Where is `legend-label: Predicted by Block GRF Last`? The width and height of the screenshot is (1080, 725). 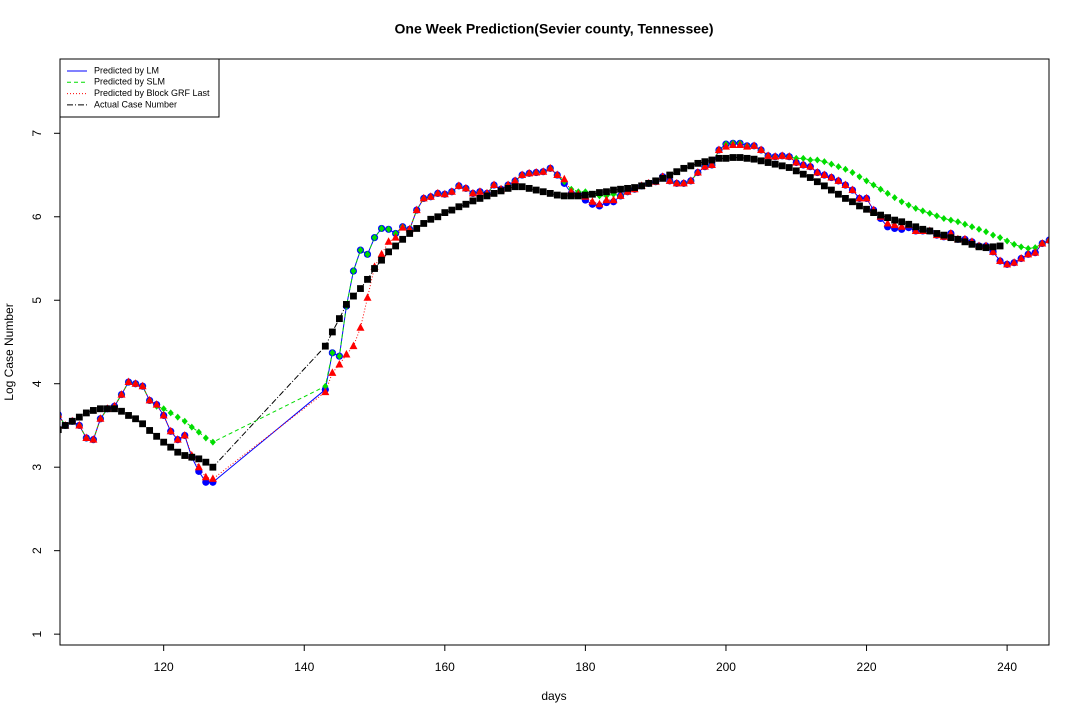
legend-label: Predicted by Block GRF Last is located at coordinates (152, 93).